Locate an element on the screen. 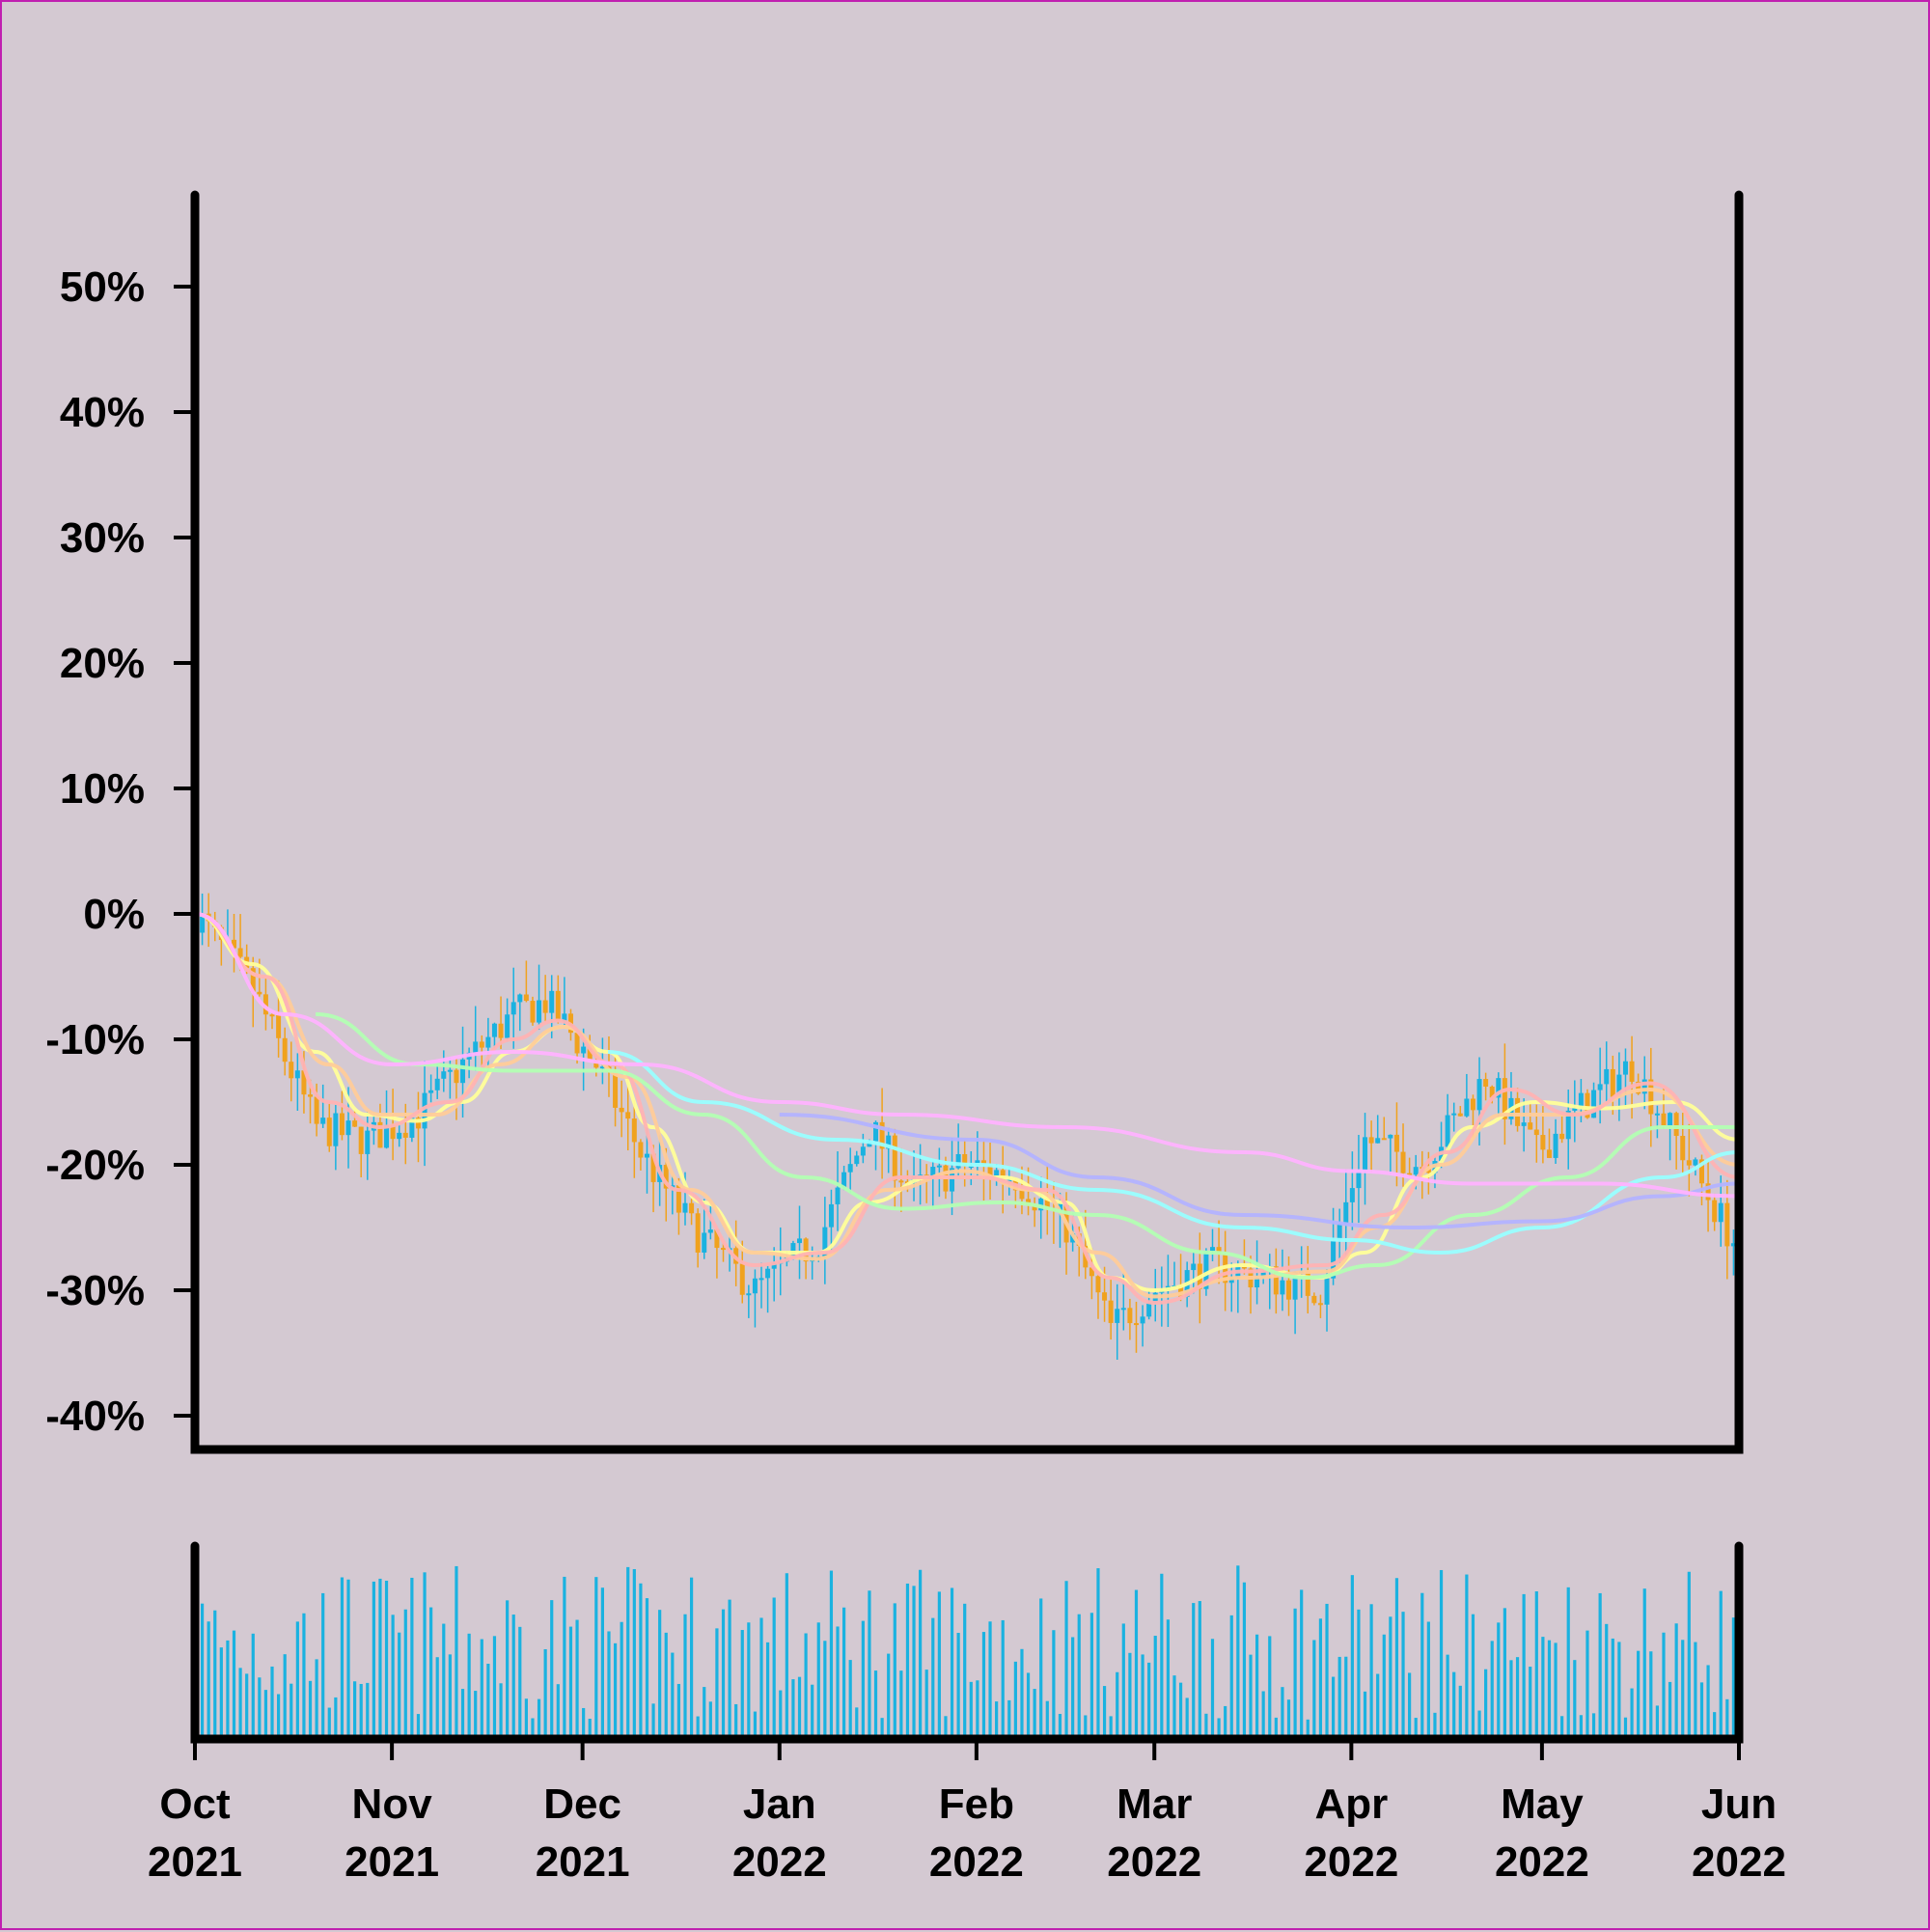 Image resolution: width=1930 pixels, height=1932 pixels. volume-axis-frame is located at coordinates (967, 1642).